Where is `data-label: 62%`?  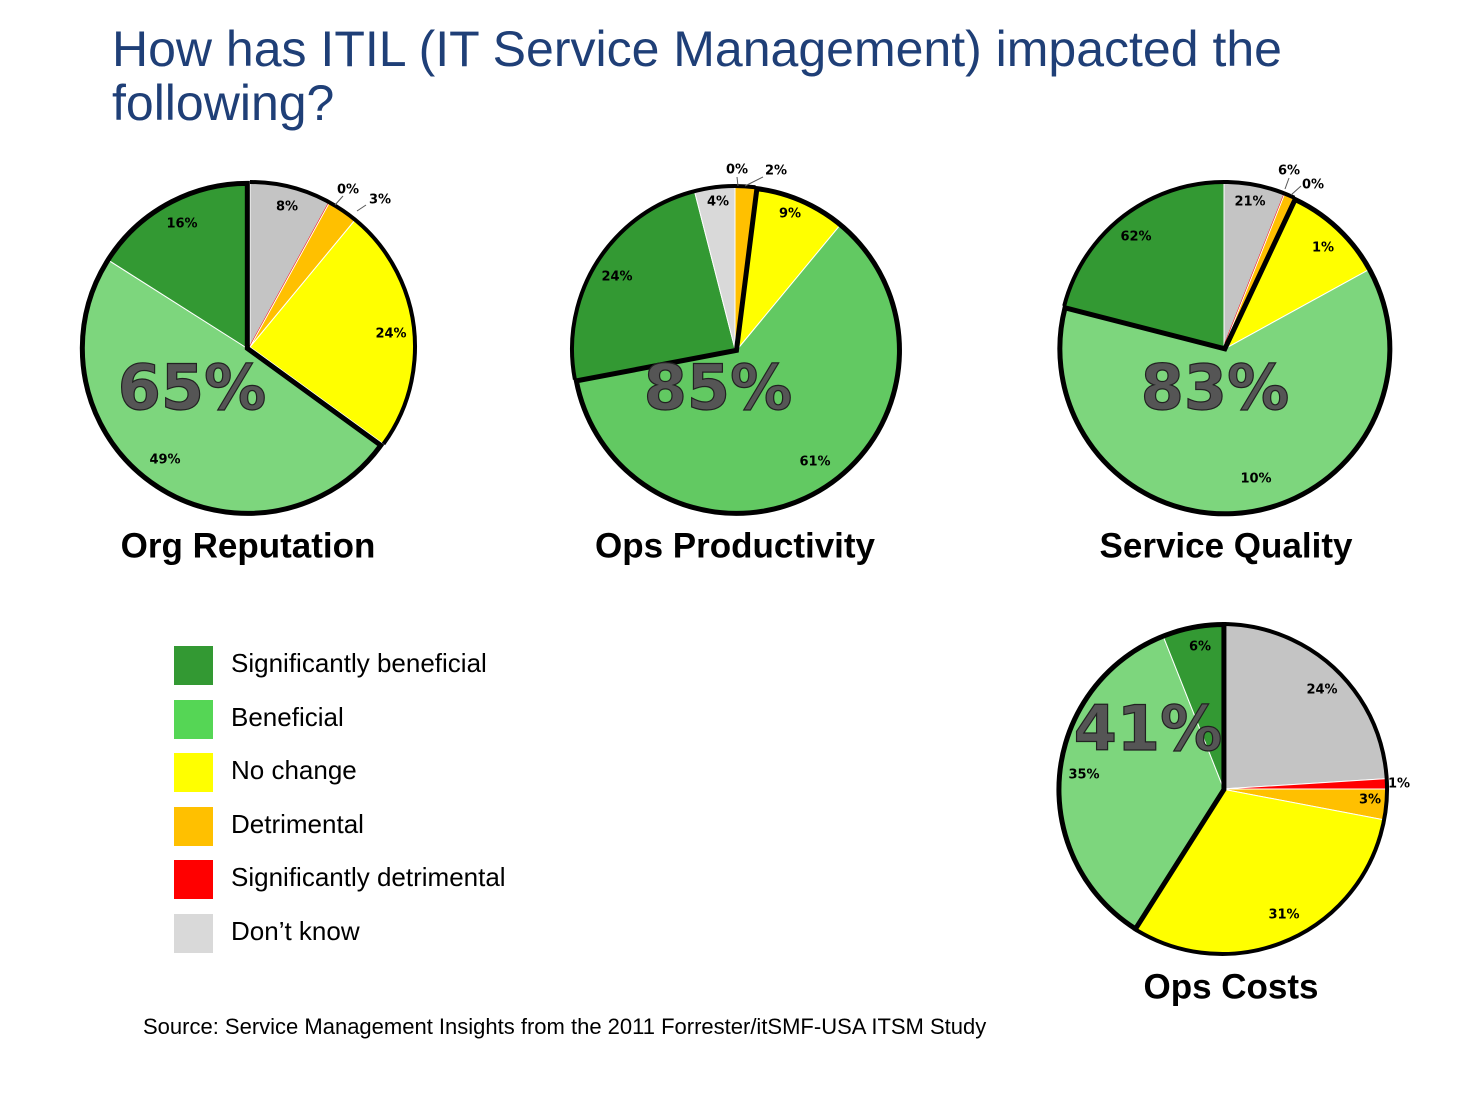
data-label: 62% is located at coordinates (1135, 237).